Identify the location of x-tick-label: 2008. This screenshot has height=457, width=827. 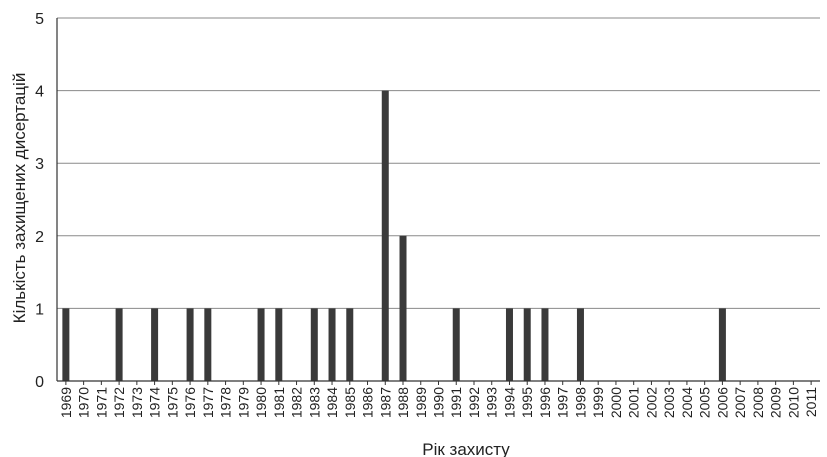
(758, 402).